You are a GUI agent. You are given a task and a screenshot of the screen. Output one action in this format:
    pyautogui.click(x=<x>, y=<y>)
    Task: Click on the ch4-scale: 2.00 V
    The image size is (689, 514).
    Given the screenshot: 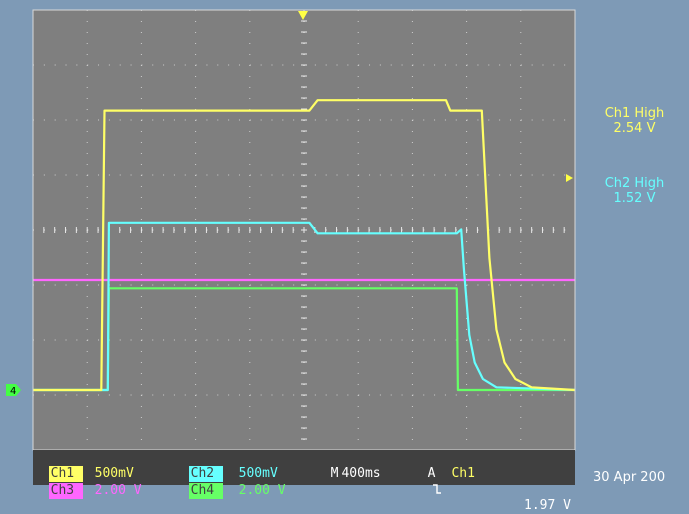 What is the action you would take?
    pyautogui.click(x=262, y=490)
    